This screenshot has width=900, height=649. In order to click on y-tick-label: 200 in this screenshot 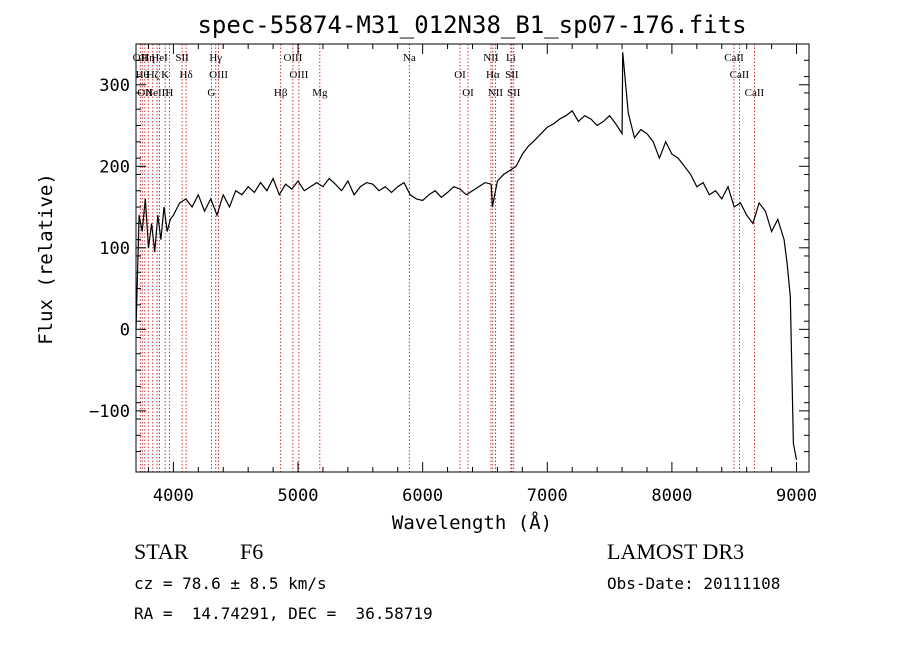, I will do `click(114, 167)`.